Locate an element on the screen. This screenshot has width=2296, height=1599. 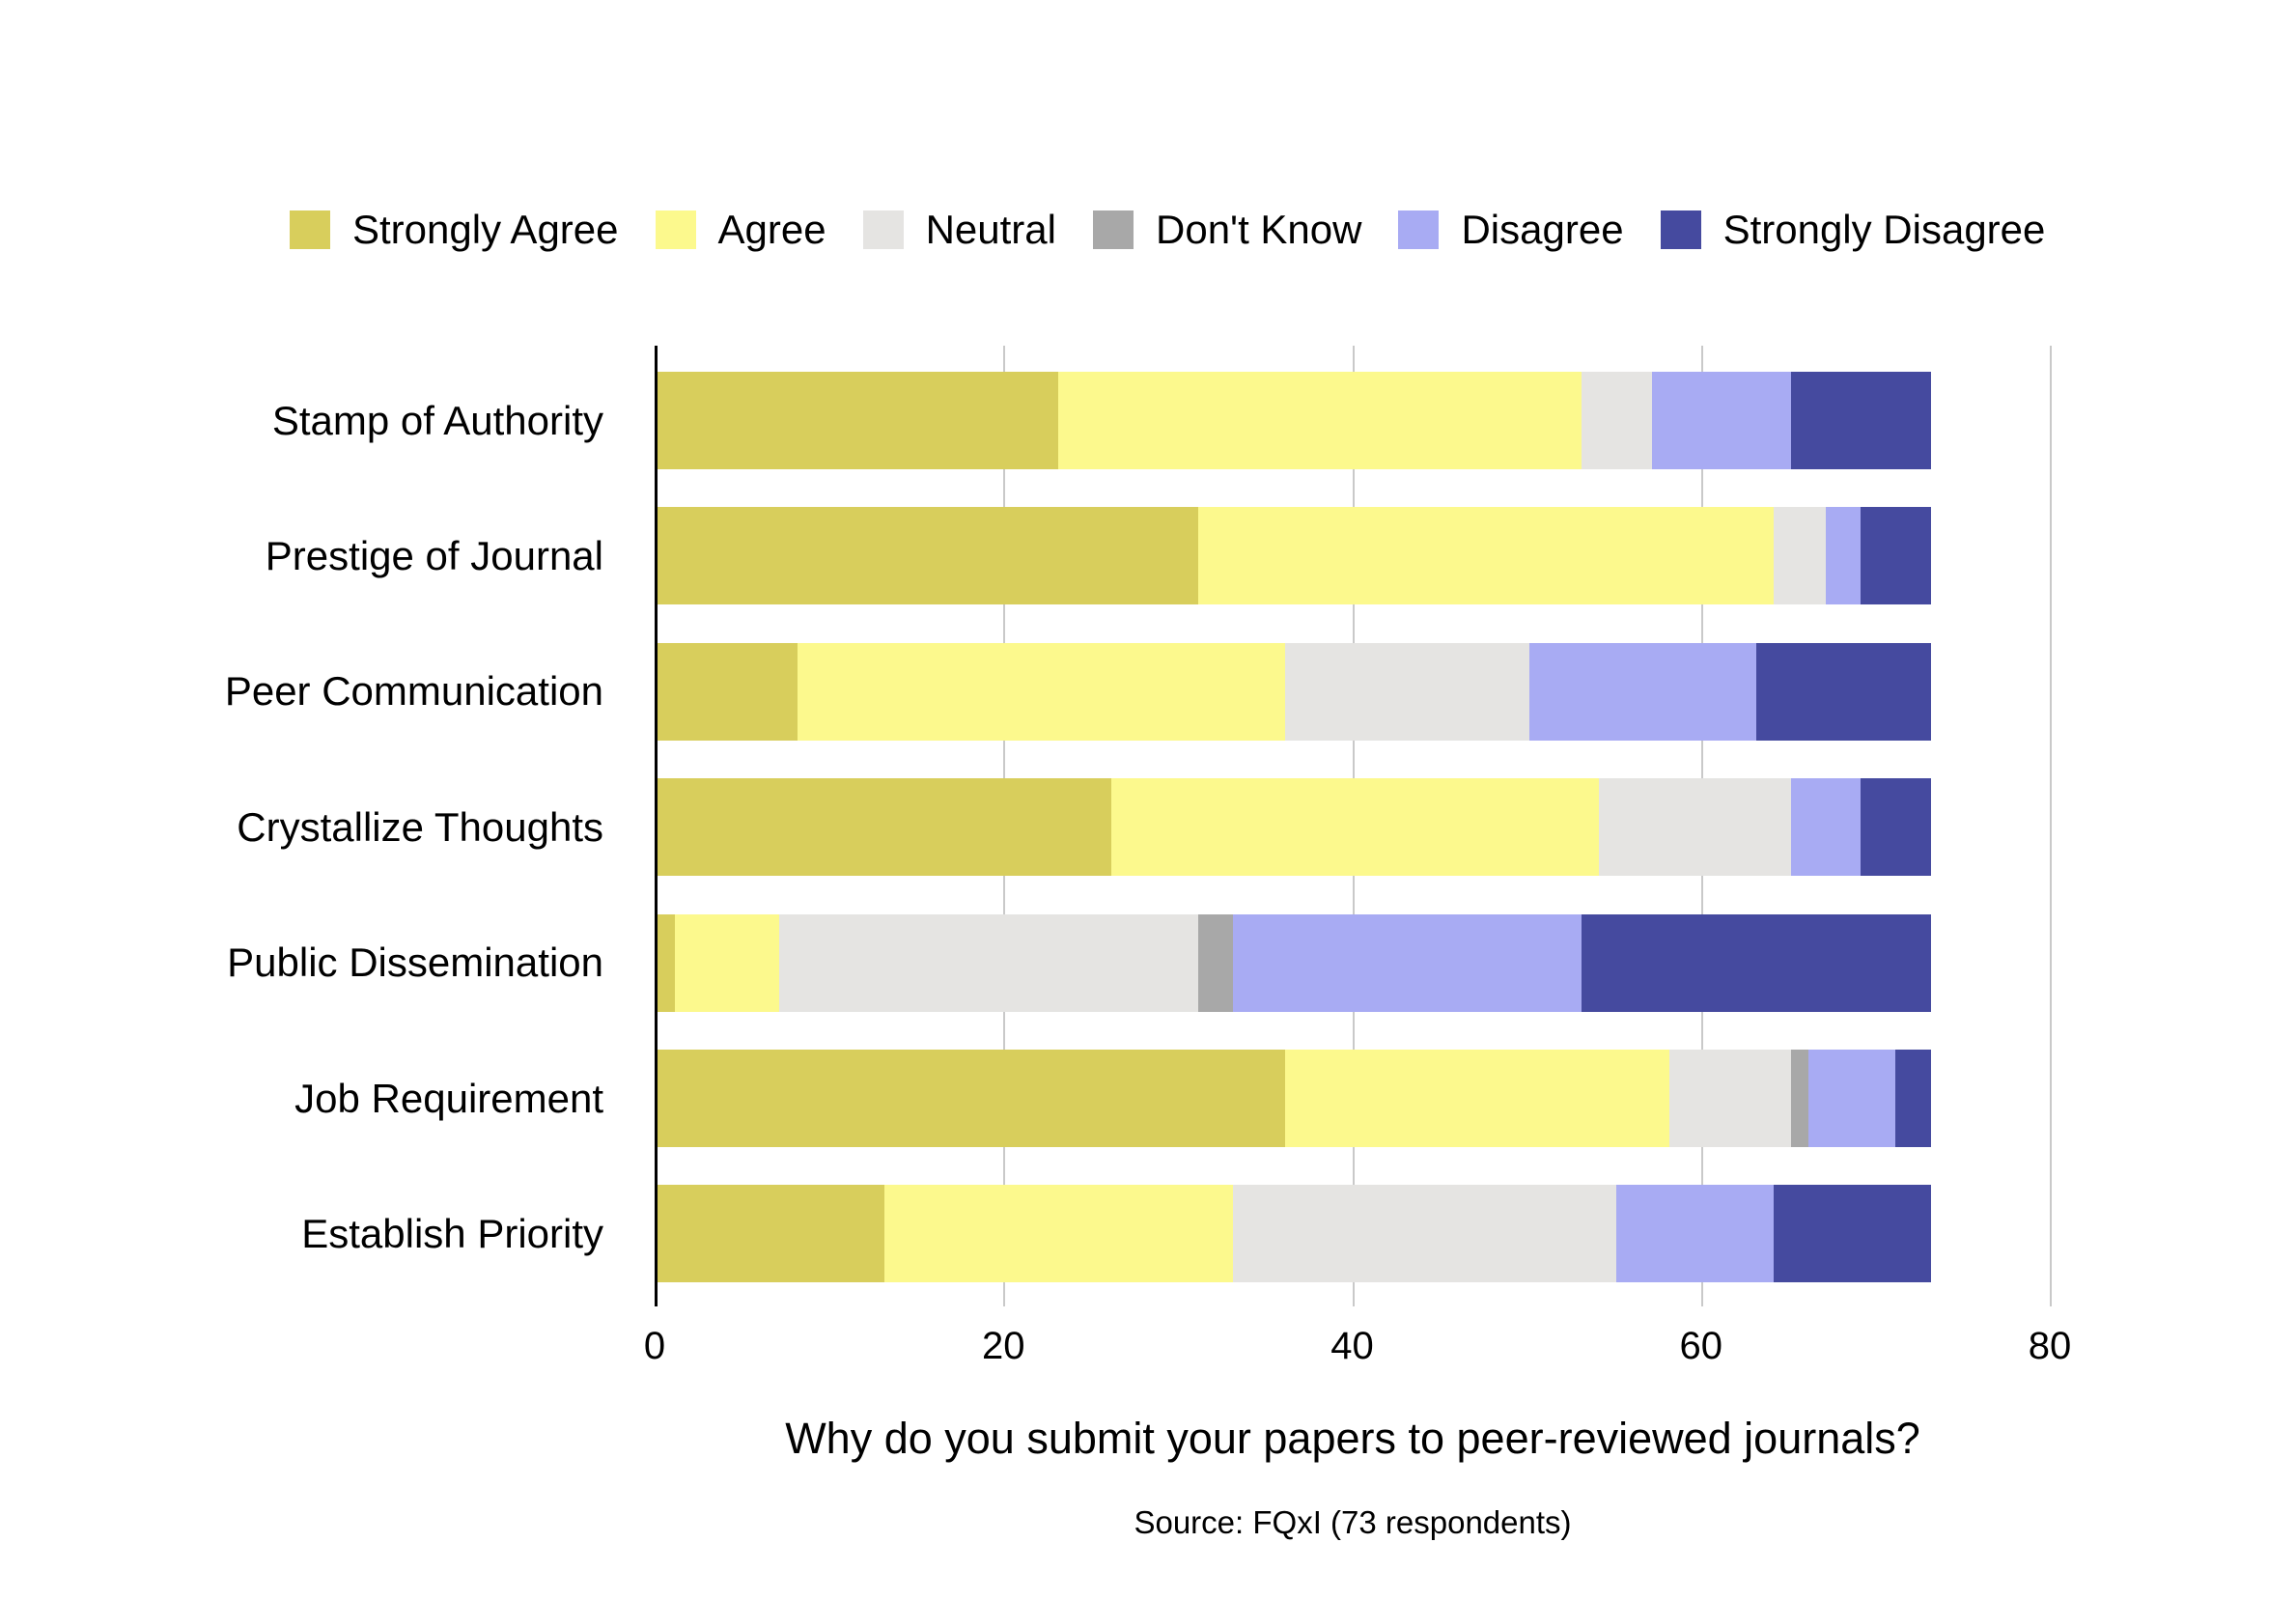
x-tick-label: 80 is located at coordinates (2050, 1346).